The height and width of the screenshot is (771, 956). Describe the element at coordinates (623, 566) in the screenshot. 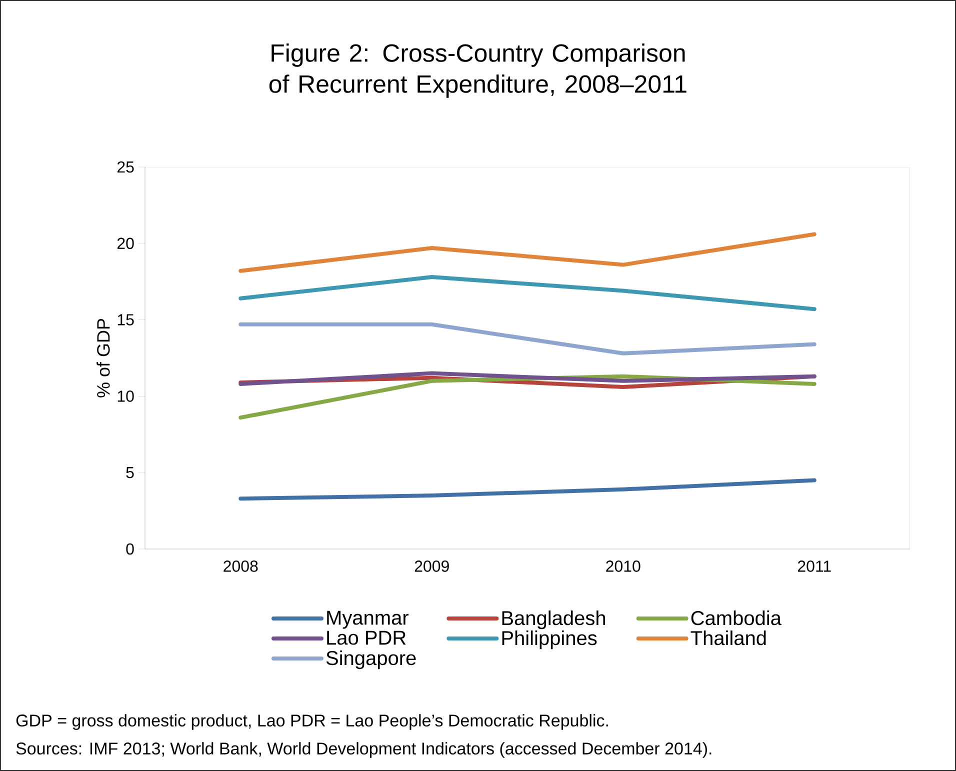

I see `x-tick-label: 2010` at that location.